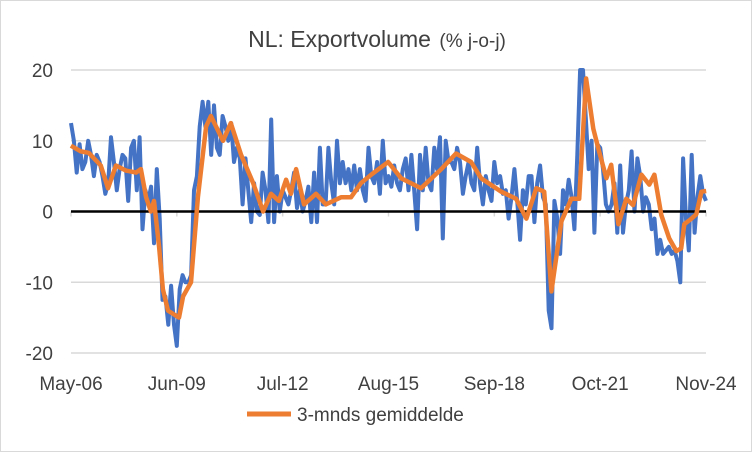 The height and width of the screenshot is (452, 752). I want to click on y-tick-label: 20, so click(42, 71).